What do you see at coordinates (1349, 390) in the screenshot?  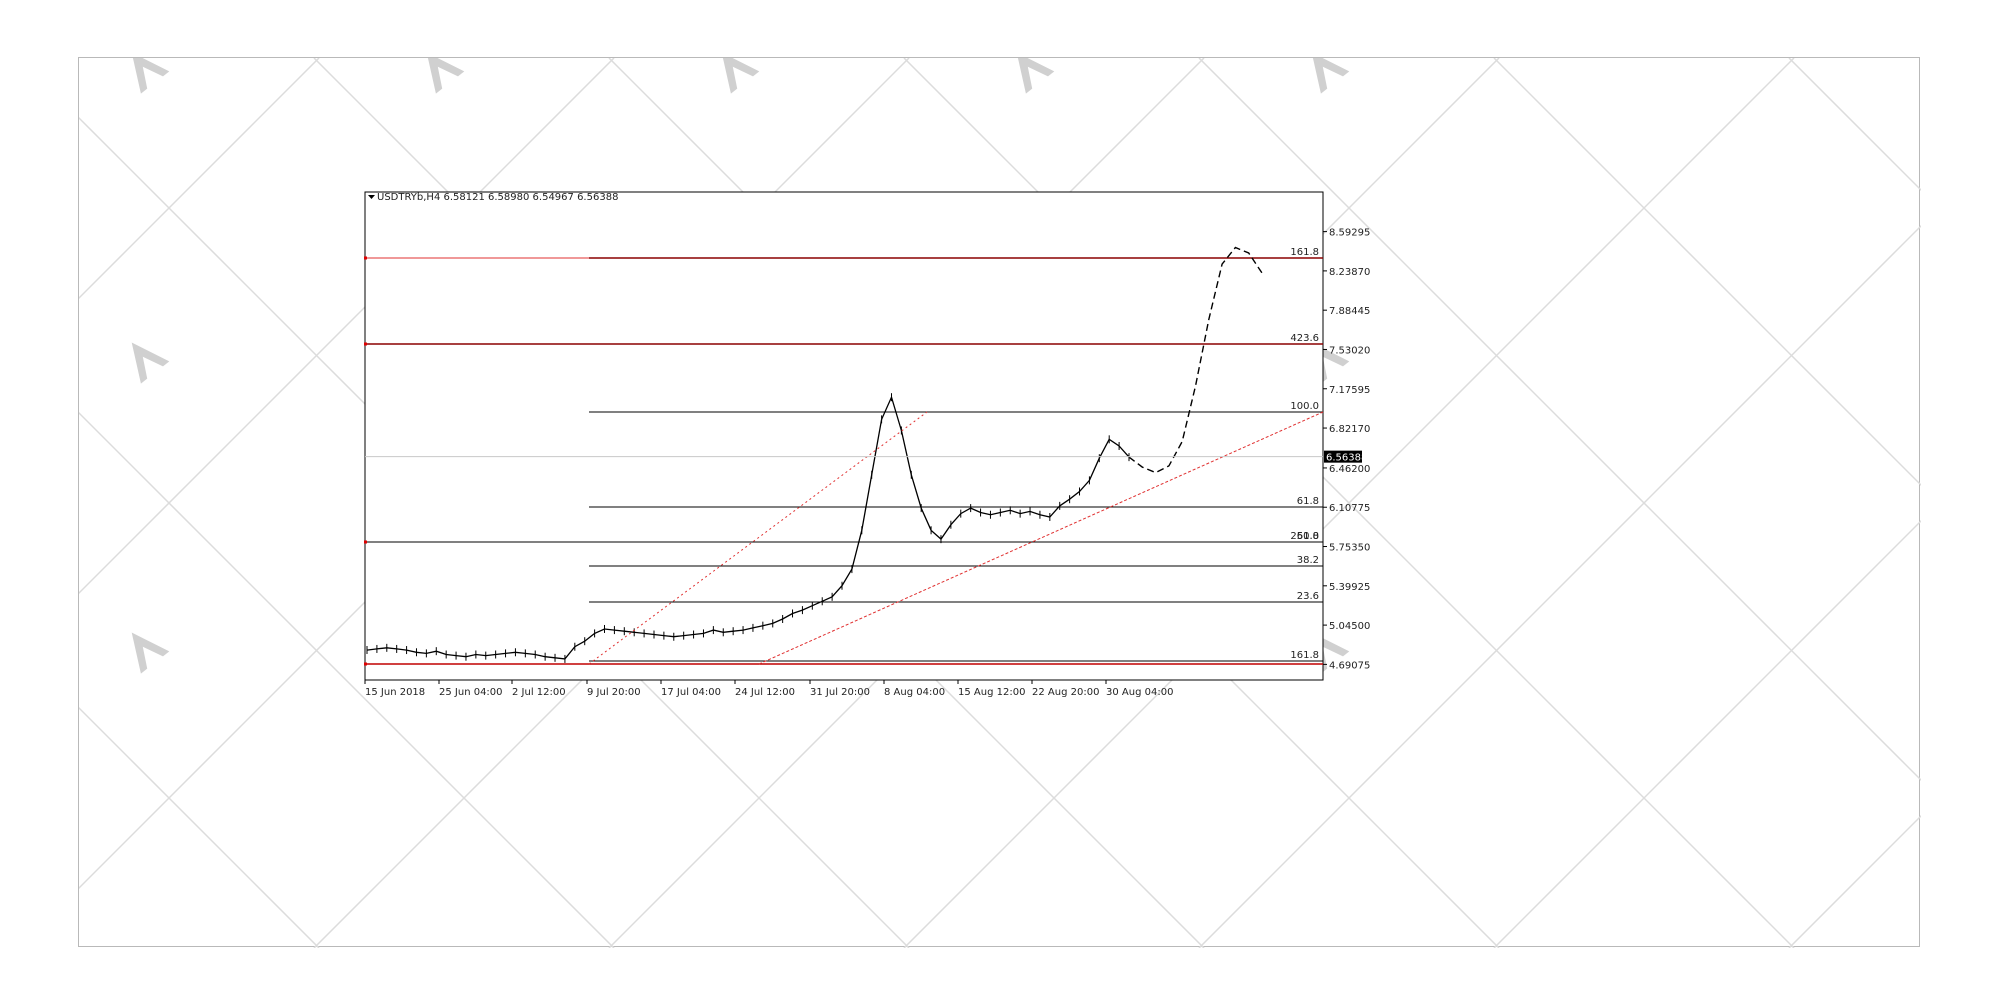 I see `y-tick-label: 7.17595` at bounding box center [1349, 390].